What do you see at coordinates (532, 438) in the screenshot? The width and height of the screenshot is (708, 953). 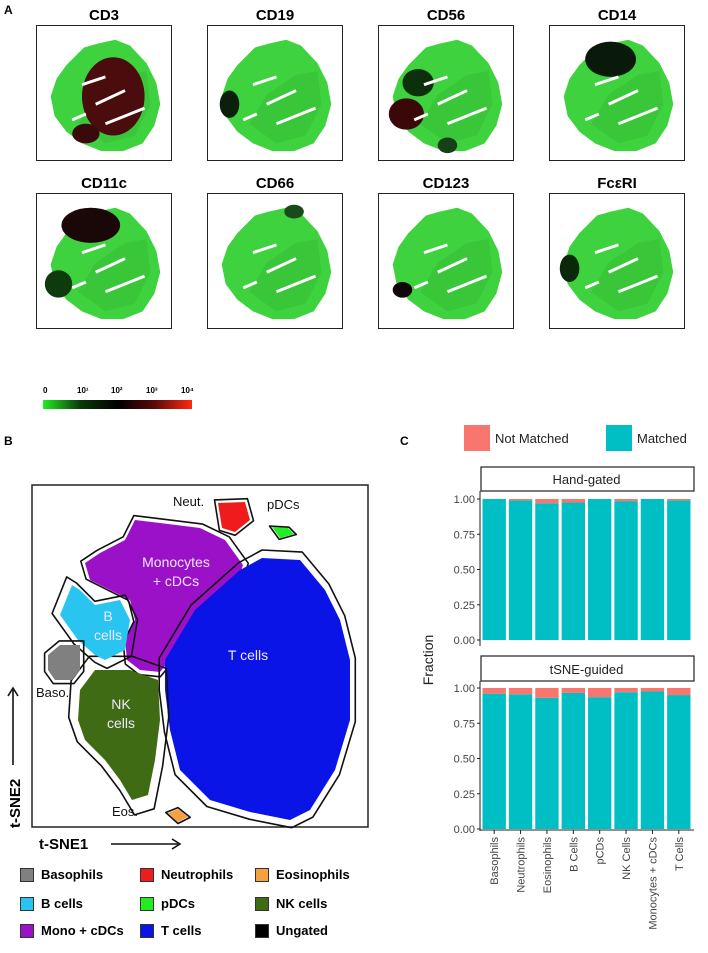 I see `legend-label: Not Matched` at bounding box center [532, 438].